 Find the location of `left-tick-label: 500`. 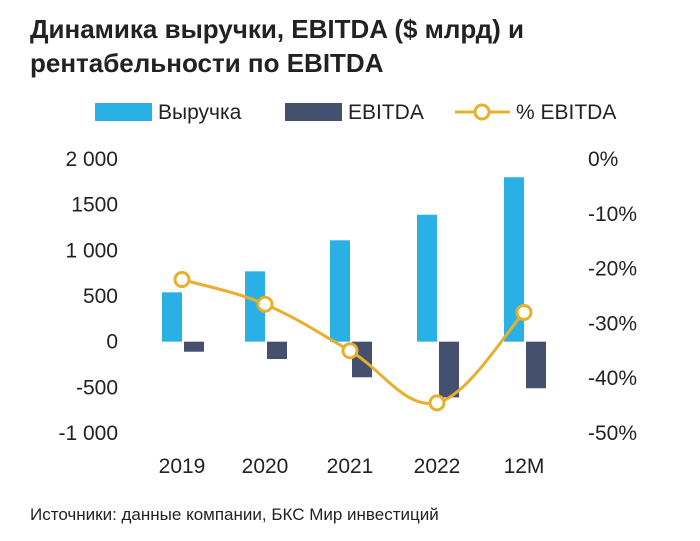

left-tick-label: 500 is located at coordinates (100, 296).